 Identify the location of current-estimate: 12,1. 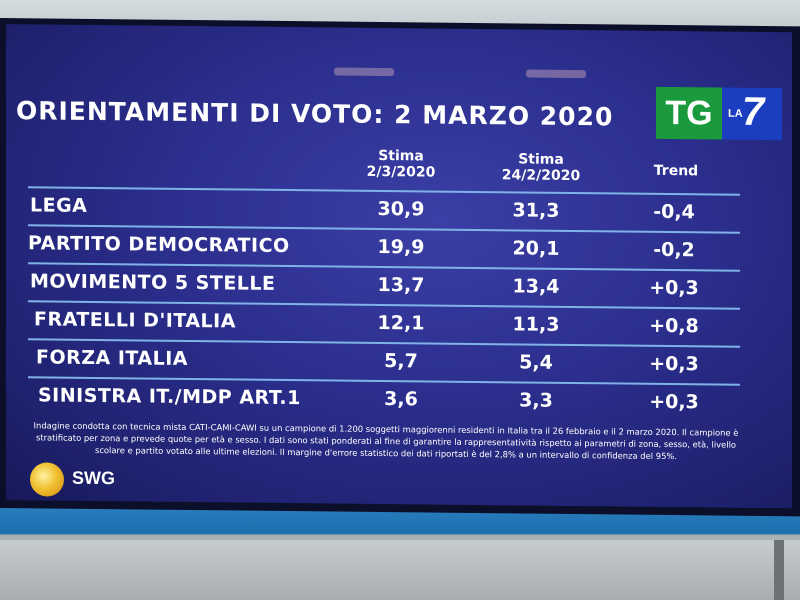
(401, 323).